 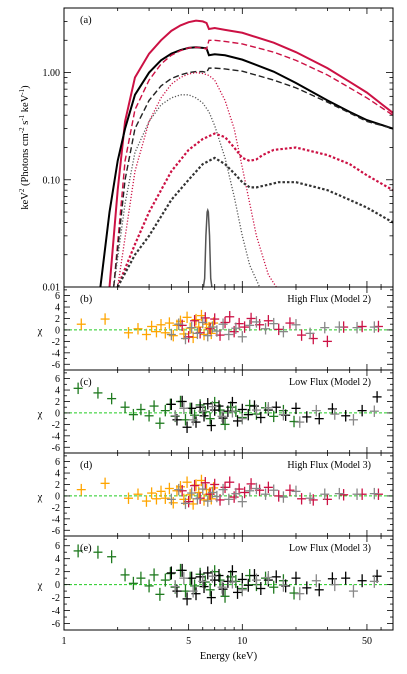 I want to click on x-tick-label: 50, so click(x=367, y=641).